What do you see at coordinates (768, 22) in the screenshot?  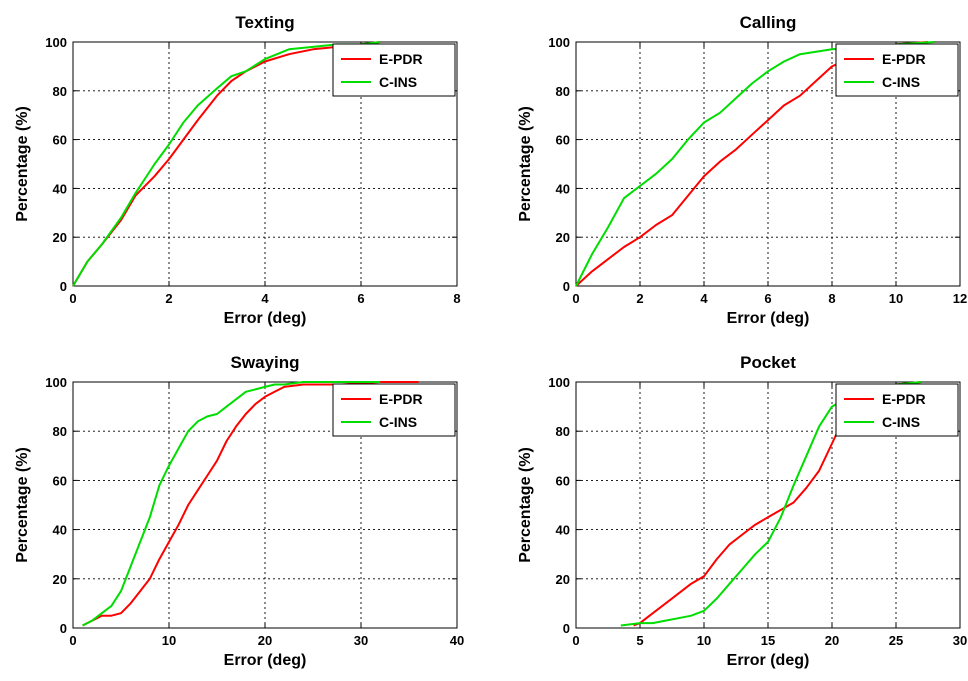 I see `chart-title: Calling` at bounding box center [768, 22].